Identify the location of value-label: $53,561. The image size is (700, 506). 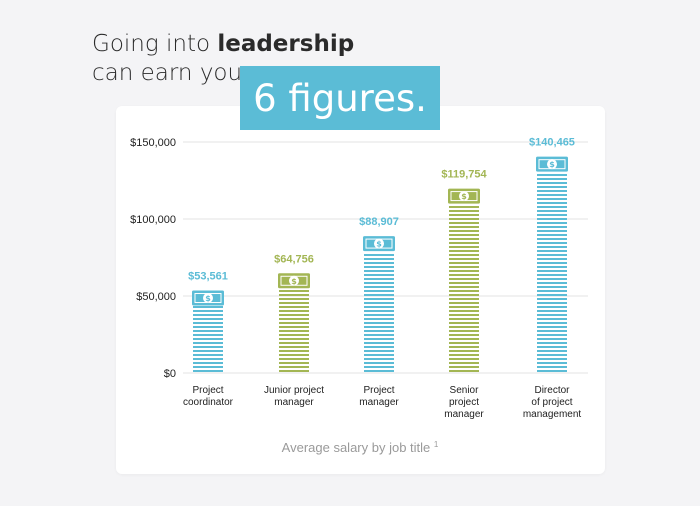
(208, 277).